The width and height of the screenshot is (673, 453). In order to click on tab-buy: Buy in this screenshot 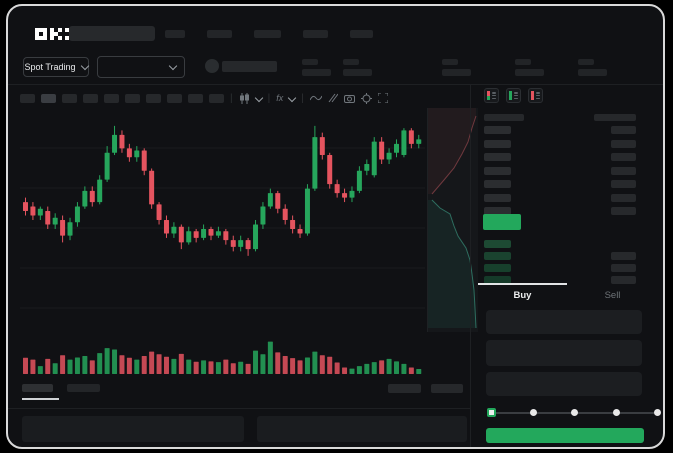, I will do `click(522, 295)`.